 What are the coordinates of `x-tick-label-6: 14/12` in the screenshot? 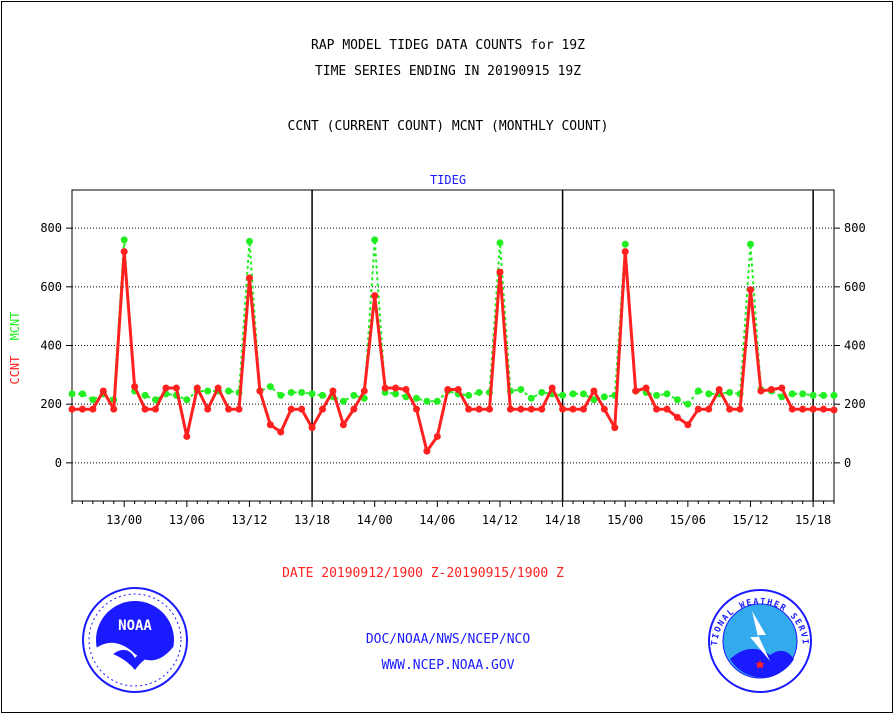 It's located at (500, 520).